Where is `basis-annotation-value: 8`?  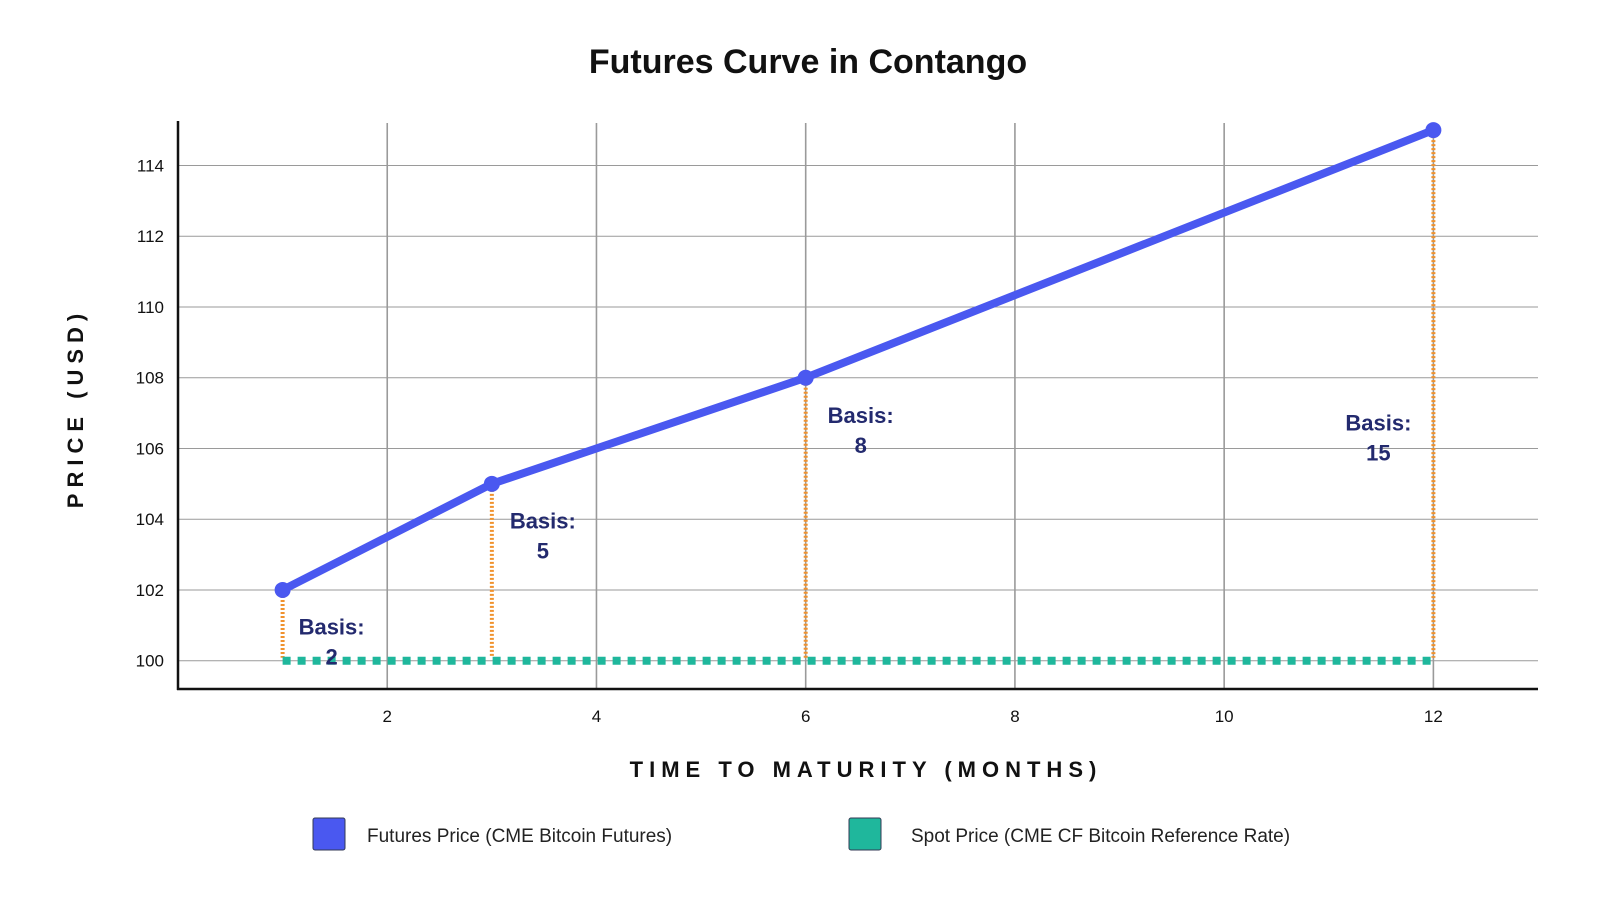
basis-annotation-value: 8 is located at coordinates (861, 445).